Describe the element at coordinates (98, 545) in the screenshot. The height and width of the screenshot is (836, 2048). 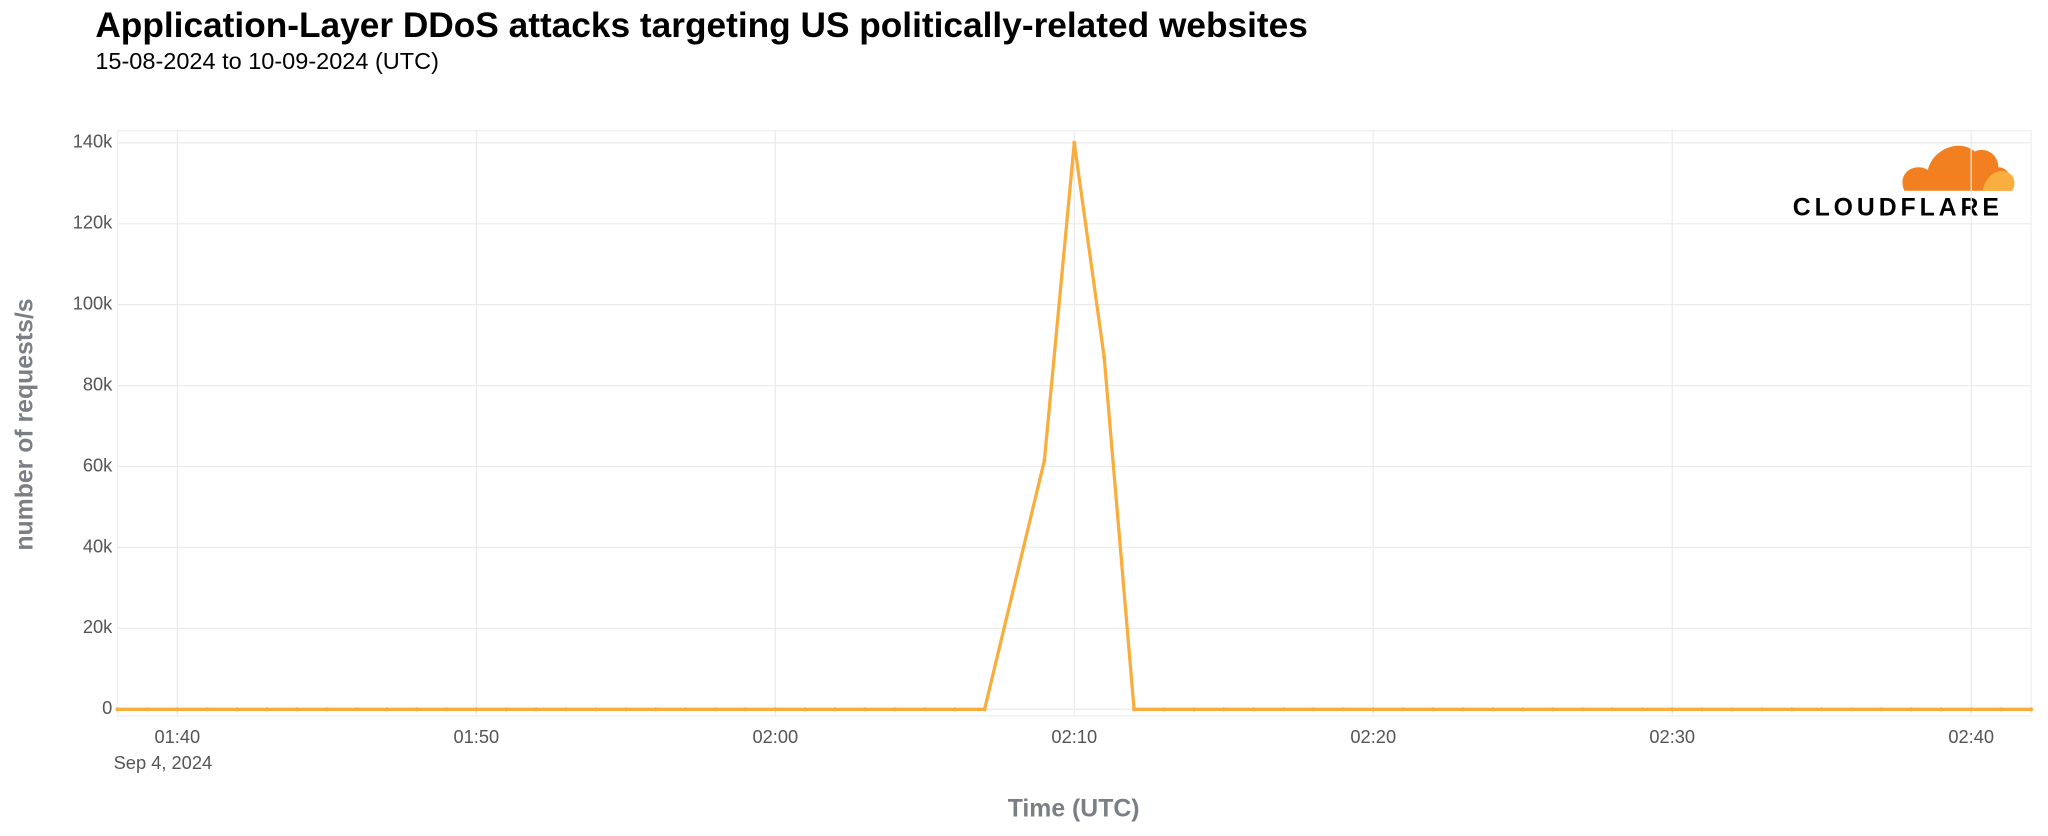
I see `y-tick-label: 40k` at that location.